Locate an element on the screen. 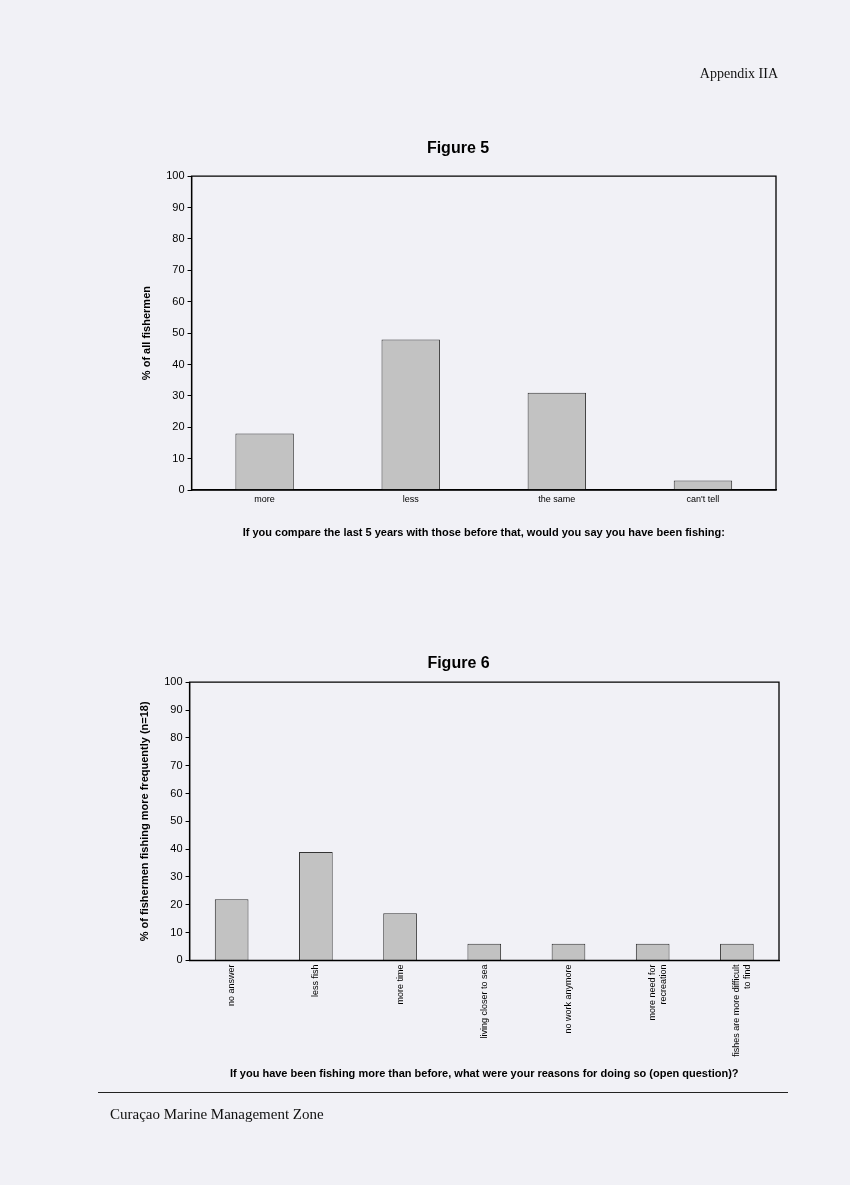 The width and height of the screenshot is (850, 1185). x-tick-label: less is located at coordinates (411, 498).